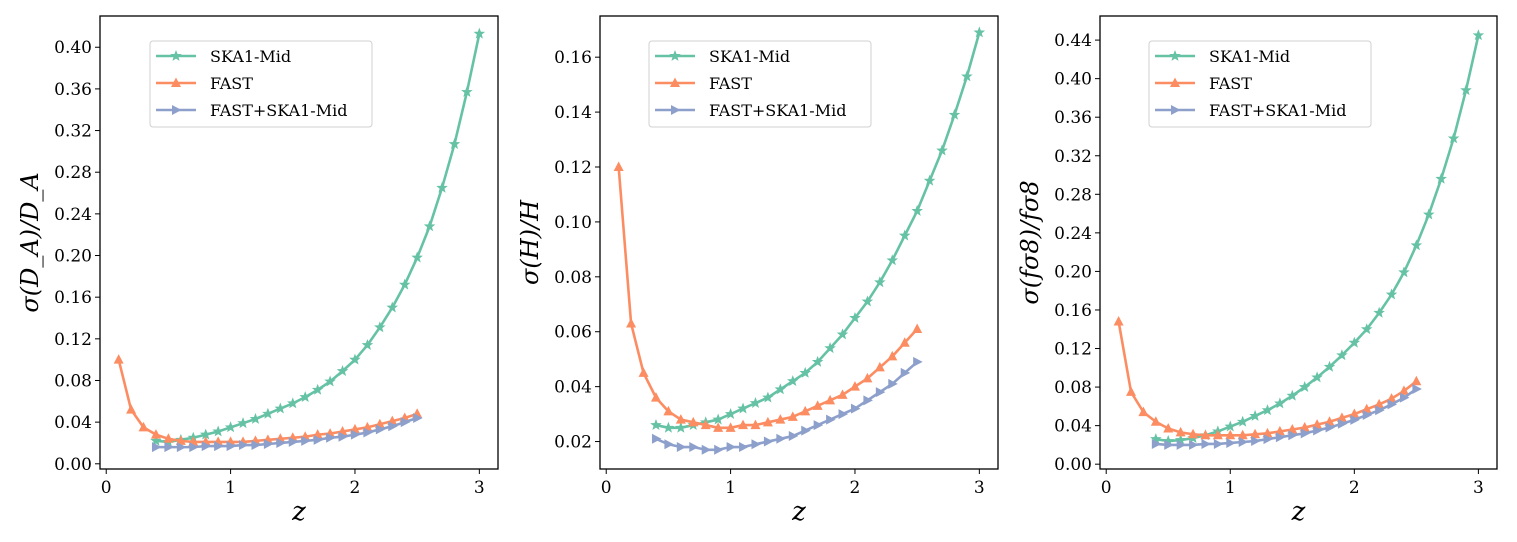 The image size is (1517, 542). What do you see at coordinates (722, 56) in the screenshot?
I see `legend-entry: SKA1-Mid` at bounding box center [722, 56].